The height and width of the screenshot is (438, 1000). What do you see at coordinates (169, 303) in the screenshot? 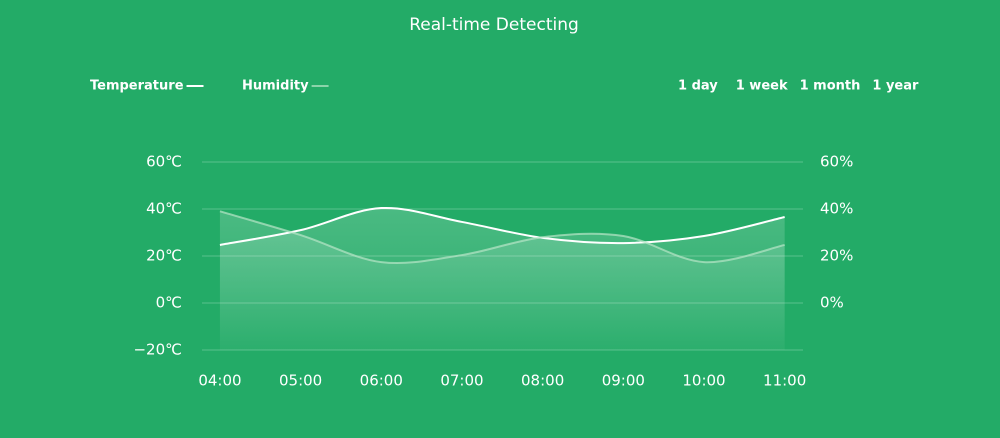
I see `y-tick-label: 0℃` at bounding box center [169, 303].